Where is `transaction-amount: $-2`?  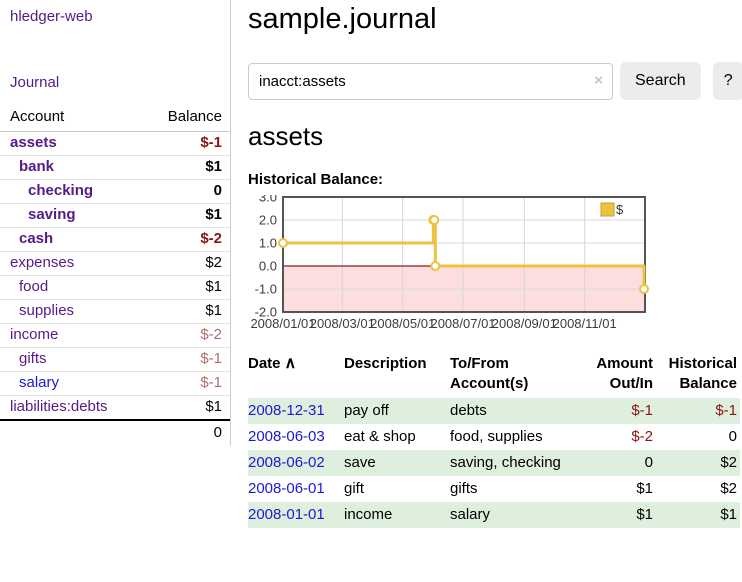 transaction-amount: $-2 is located at coordinates (642, 436).